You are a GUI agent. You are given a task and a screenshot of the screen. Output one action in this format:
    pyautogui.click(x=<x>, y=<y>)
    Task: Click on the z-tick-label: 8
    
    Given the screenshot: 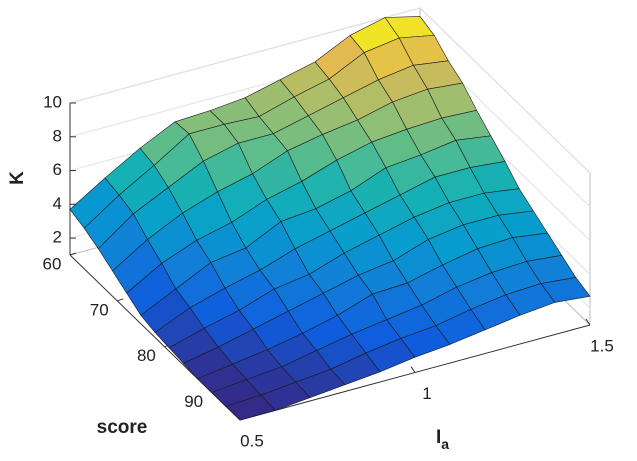 What is the action you would take?
    pyautogui.click(x=57, y=135)
    